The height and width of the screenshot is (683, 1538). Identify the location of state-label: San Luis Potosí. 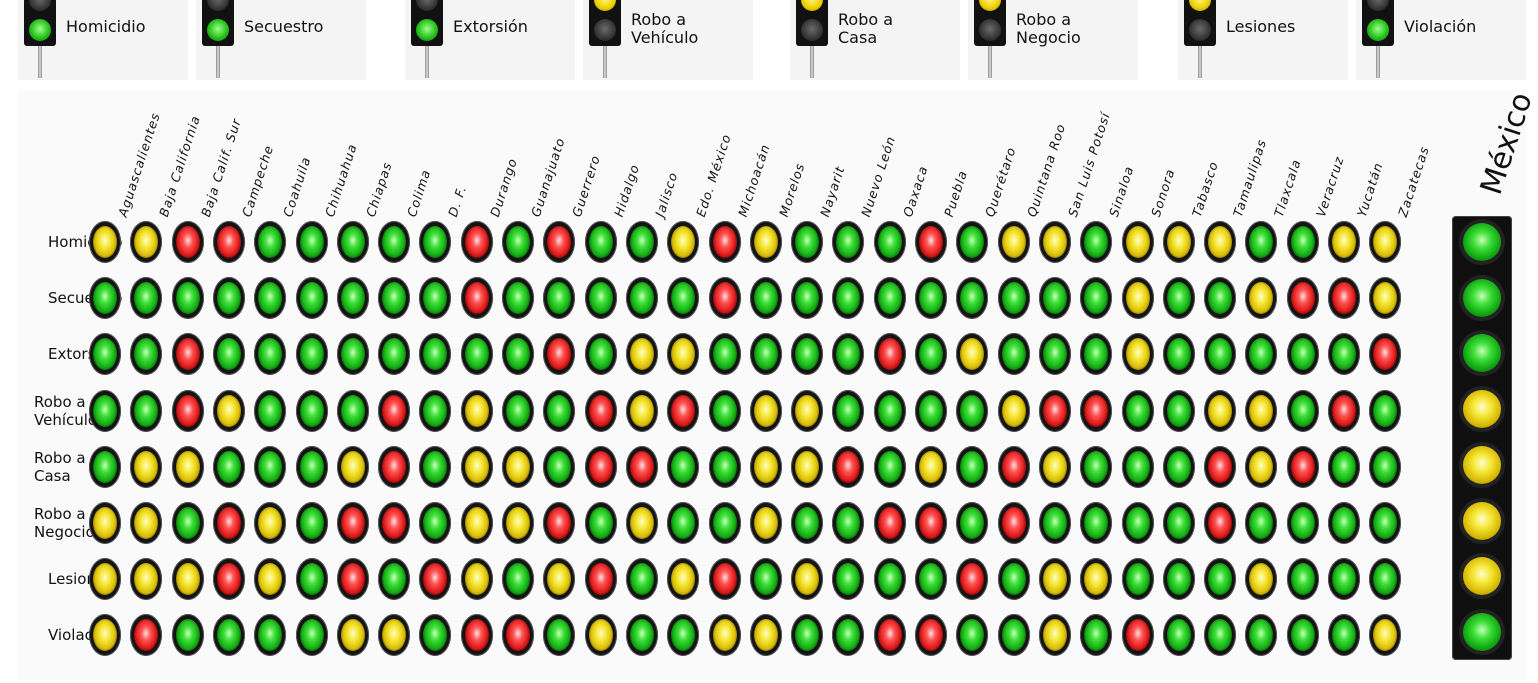
(1088, 164).